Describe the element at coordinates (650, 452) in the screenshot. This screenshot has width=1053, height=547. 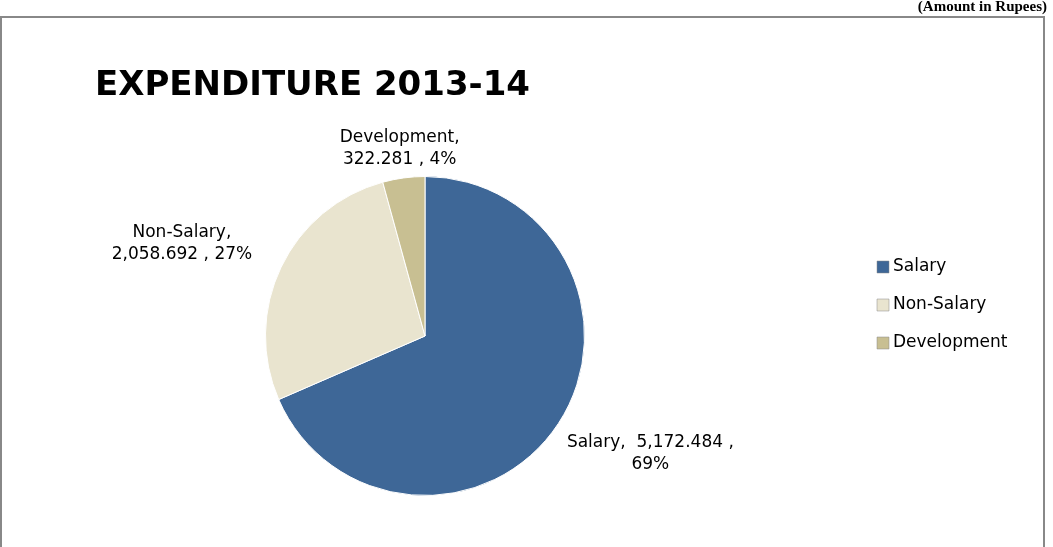
I see `data-label: Salary, 5,172.484 , 69%` at that location.